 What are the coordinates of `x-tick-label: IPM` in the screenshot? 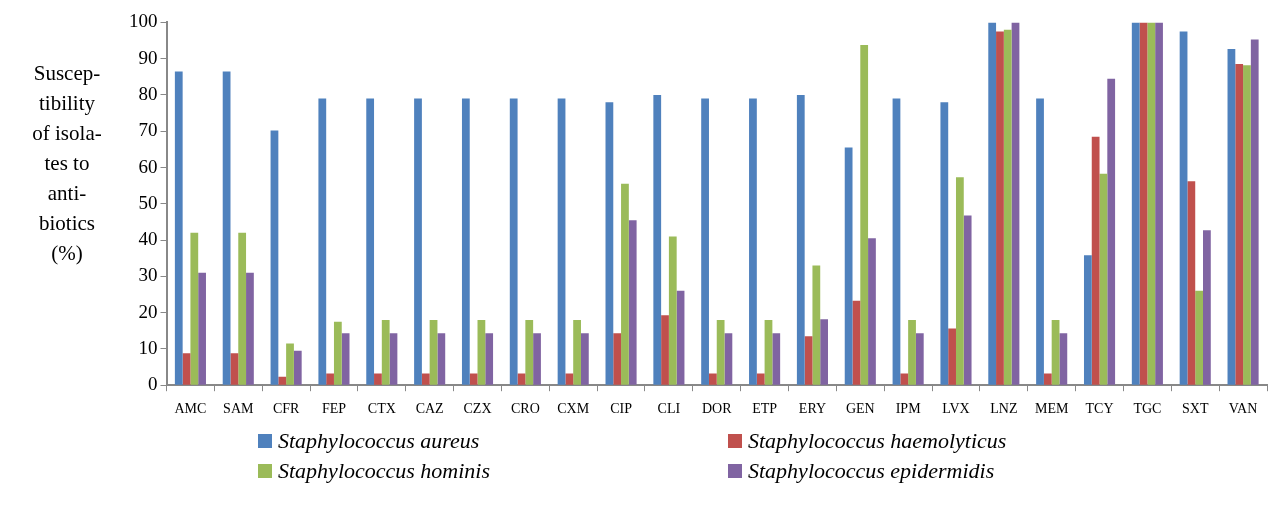 It's located at (908, 409).